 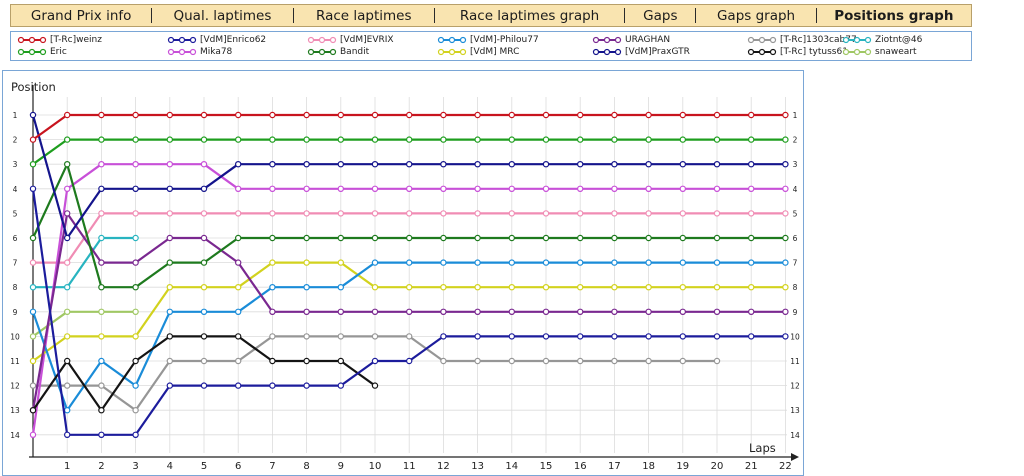 I want to click on x-tick-label: 21, so click(x=751, y=466).